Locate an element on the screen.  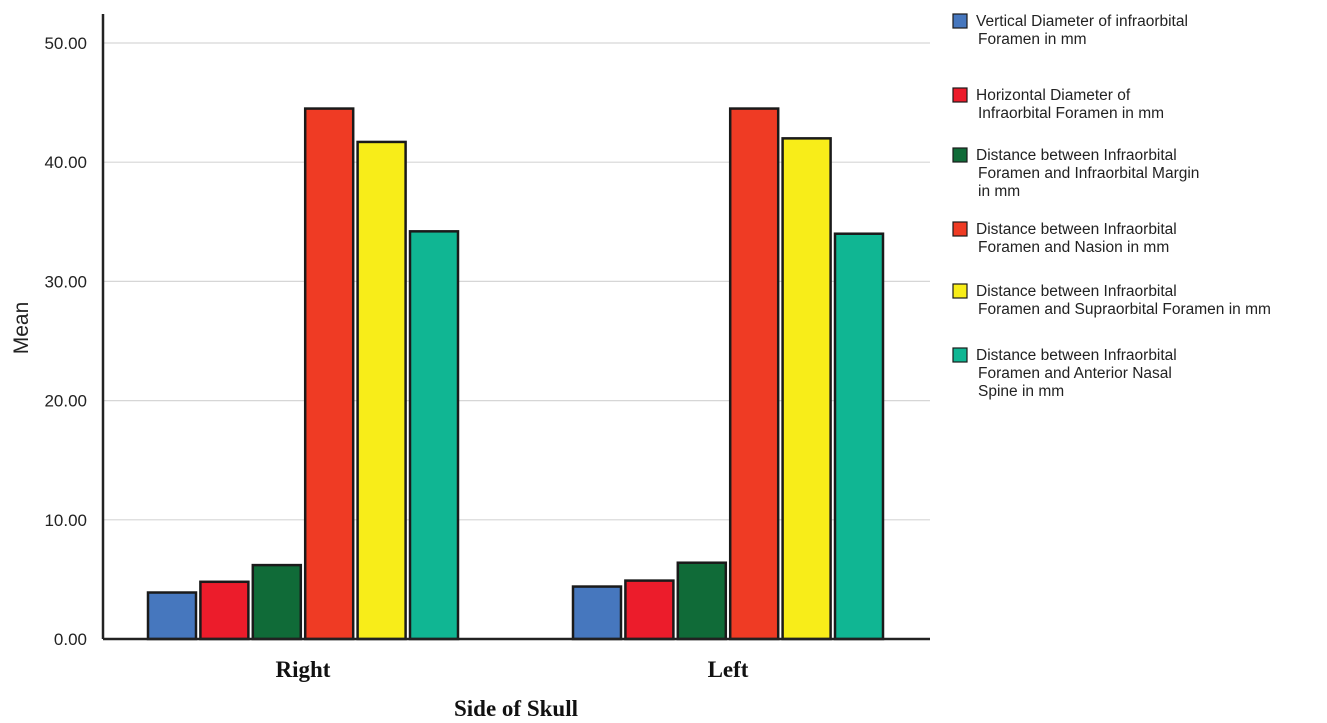
legend-label: Foramen and Supraorbital Foramen in mm is located at coordinates (1124, 309).